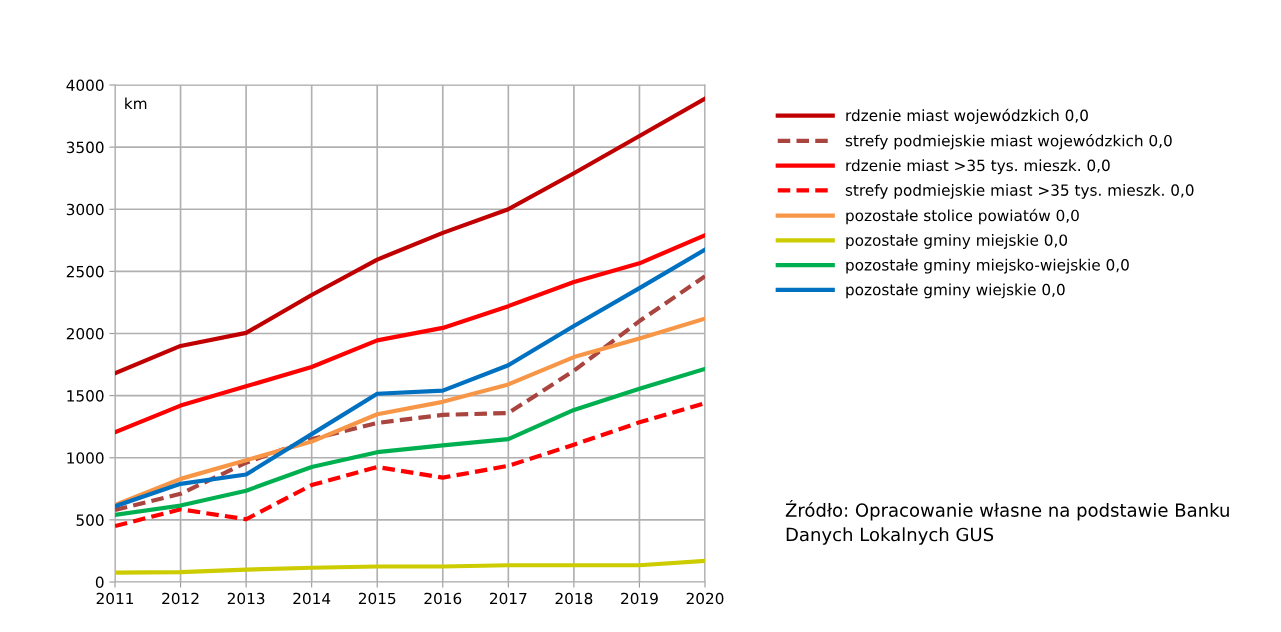  What do you see at coordinates (508, 598) in the screenshot?
I see `x-tick-label: 2017` at bounding box center [508, 598].